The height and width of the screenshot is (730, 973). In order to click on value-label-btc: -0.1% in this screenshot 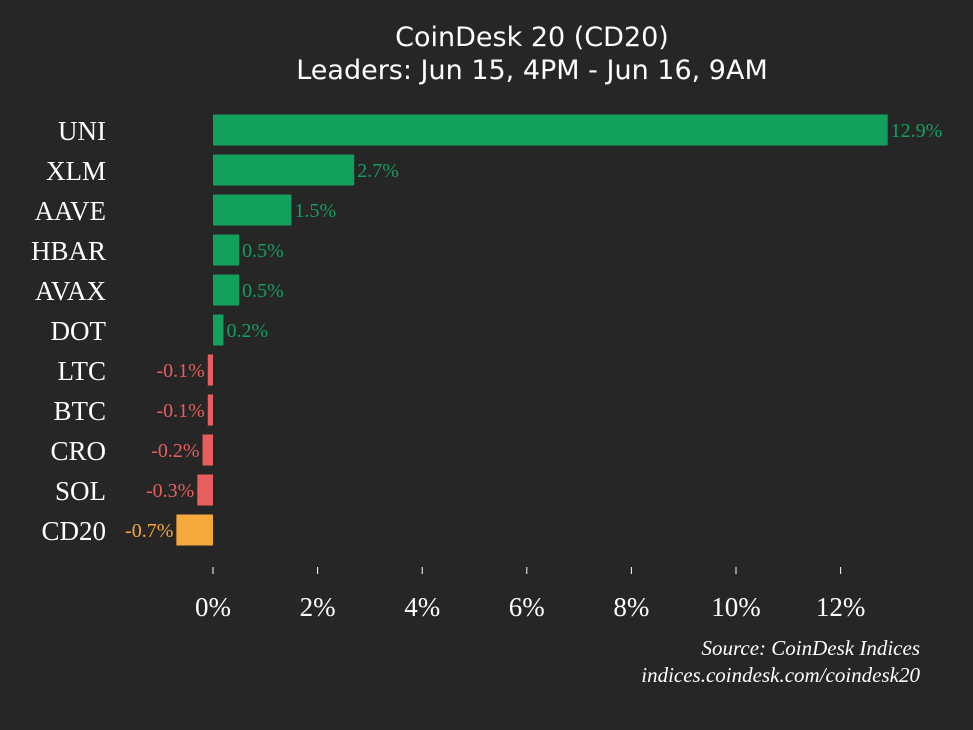, I will do `click(180, 411)`.